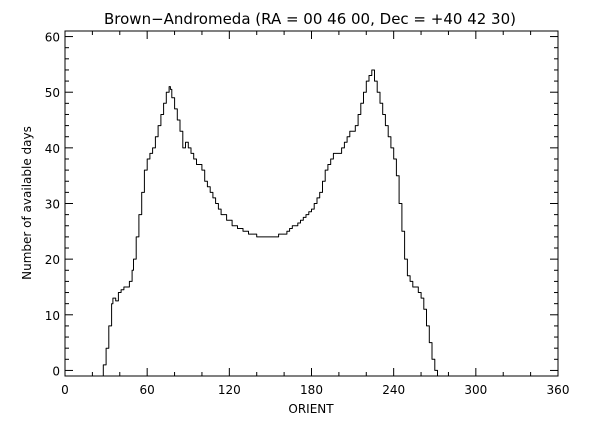 The height and width of the screenshot is (424, 600). I want to click on y-tick-label-40: 40, so click(52, 149).